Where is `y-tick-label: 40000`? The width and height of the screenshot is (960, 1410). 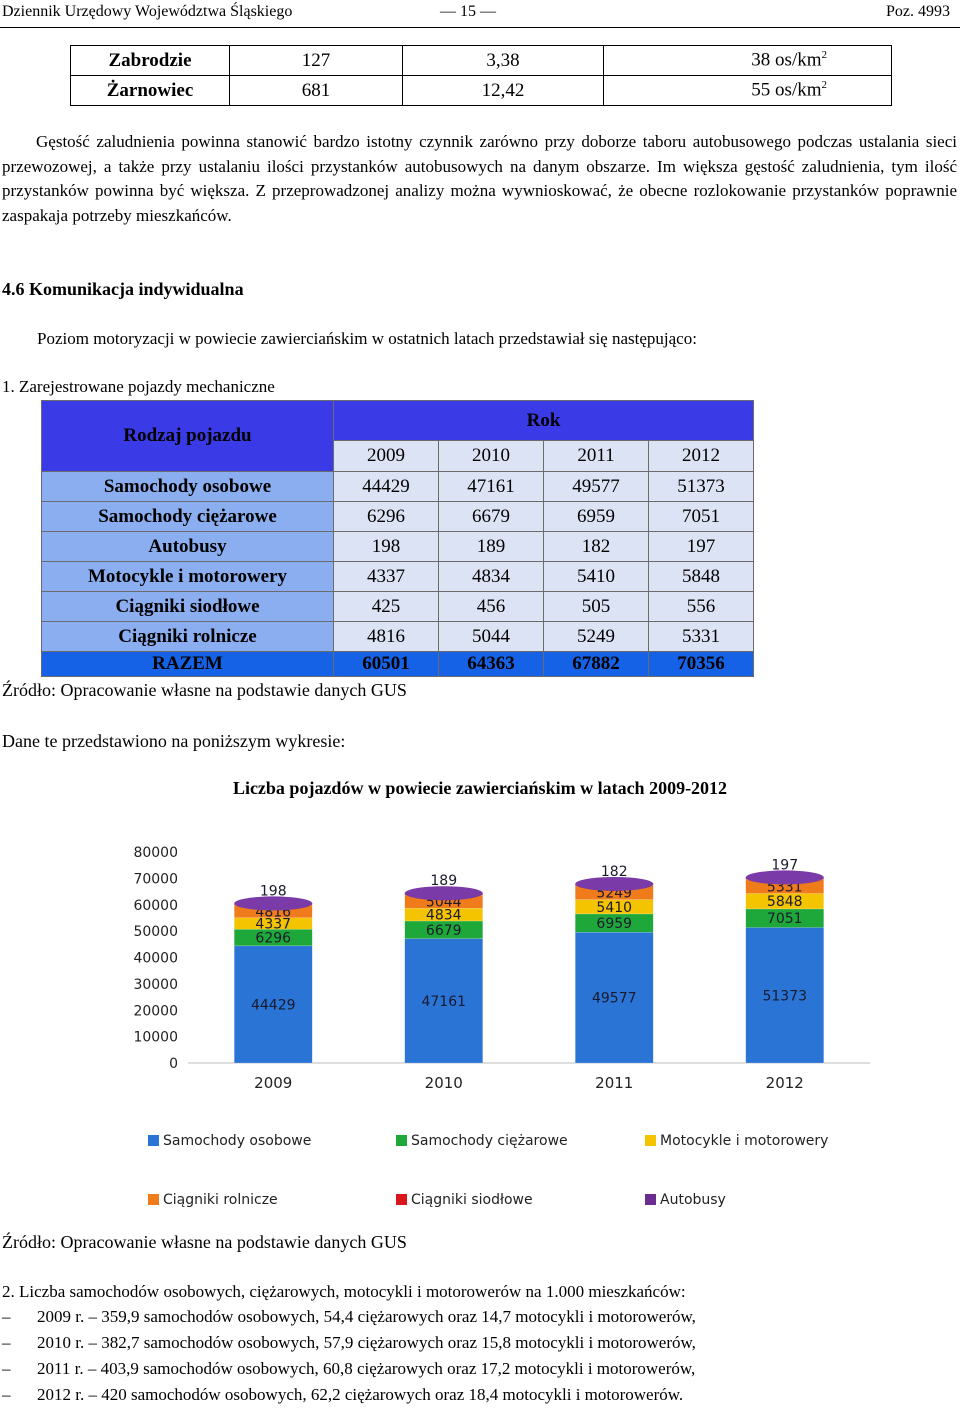 y-tick-label: 40000 is located at coordinates (155, 959).